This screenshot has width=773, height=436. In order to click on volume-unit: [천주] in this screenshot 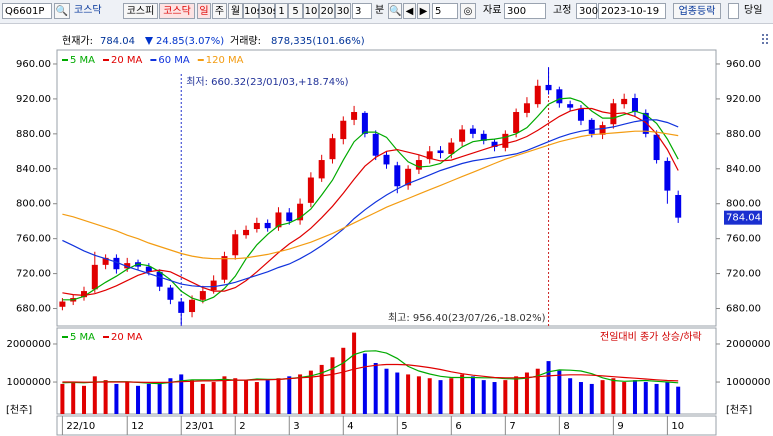, I will do `click(19, 410)`.